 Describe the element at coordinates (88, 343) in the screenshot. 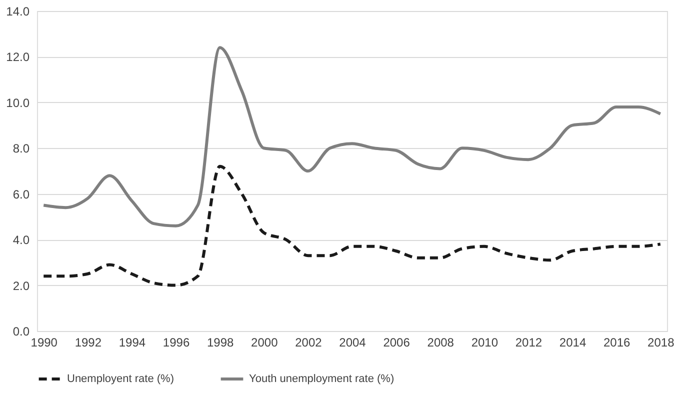

I see `x-tick-label: 1992` at that location.